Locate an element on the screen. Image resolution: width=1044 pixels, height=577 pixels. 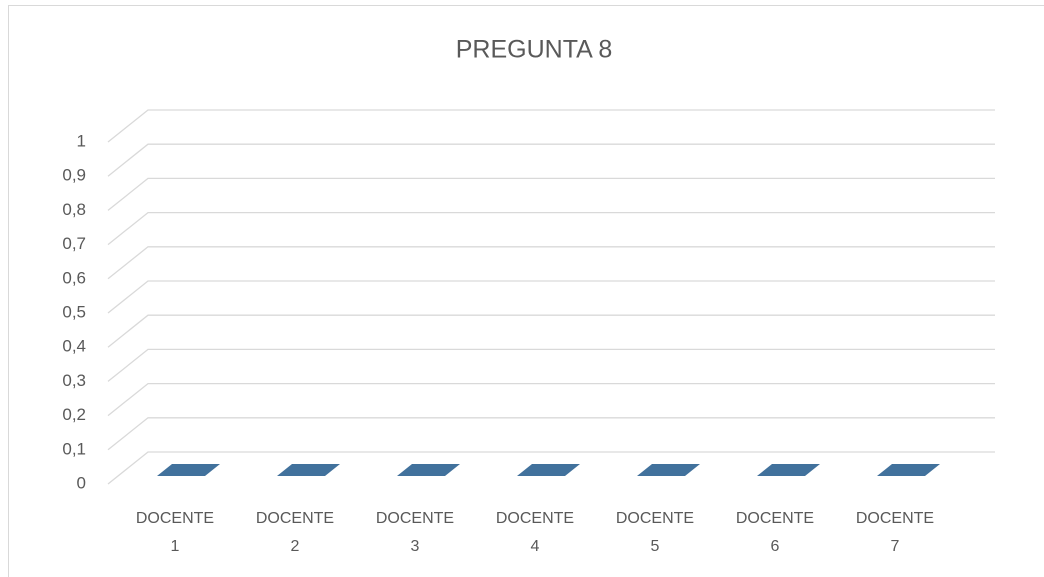
x-tick-label: DOCENTE 4 is located at coordinates (535, 532).